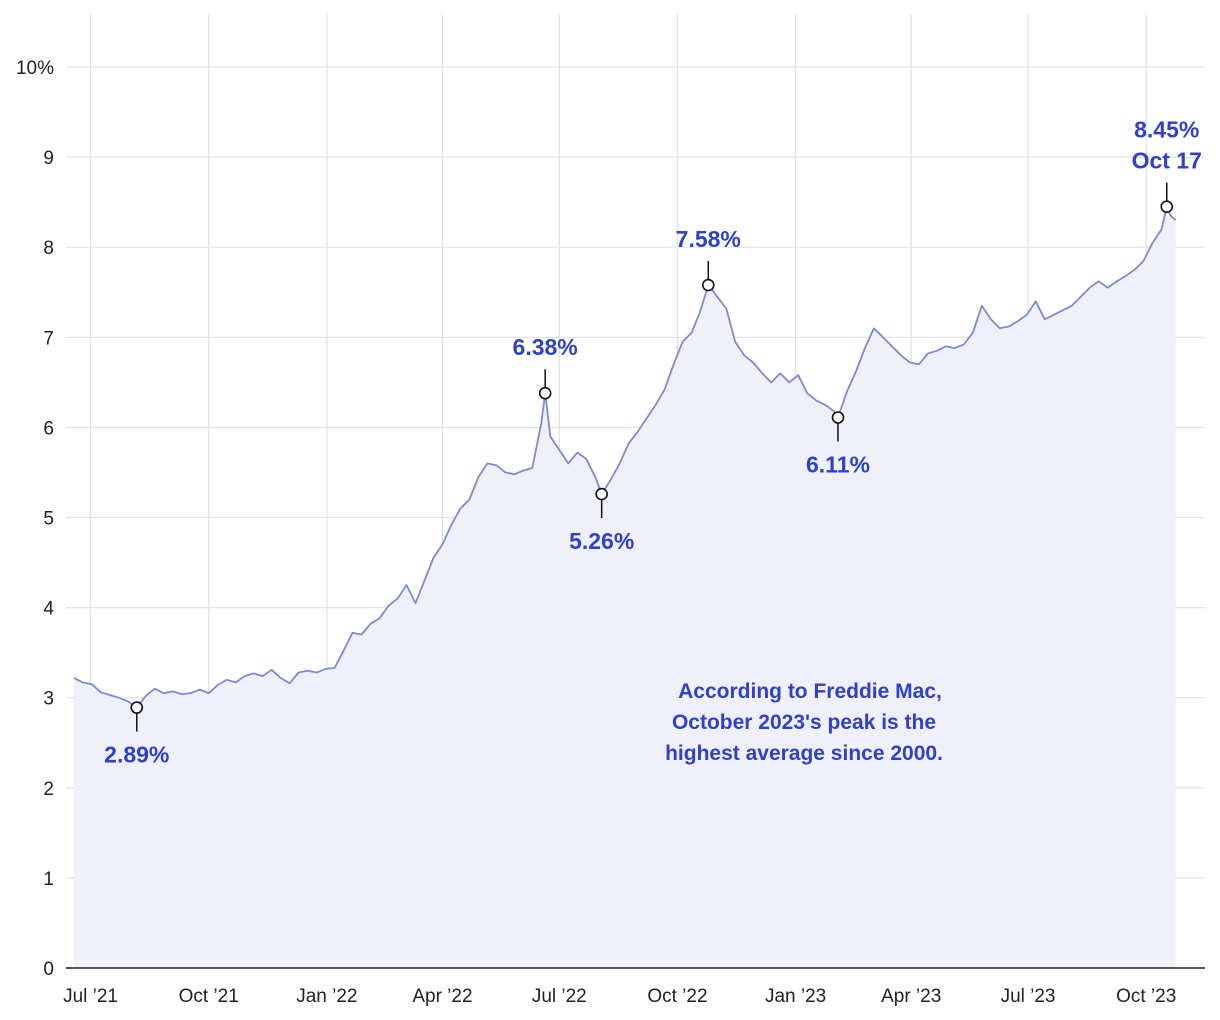 The height and width of the screenshot is (1020, 1220). What do you see at coordinates (48, 519) in the screenshot?
I see `y-tick-label: 5` at bounding box center [48, 519].